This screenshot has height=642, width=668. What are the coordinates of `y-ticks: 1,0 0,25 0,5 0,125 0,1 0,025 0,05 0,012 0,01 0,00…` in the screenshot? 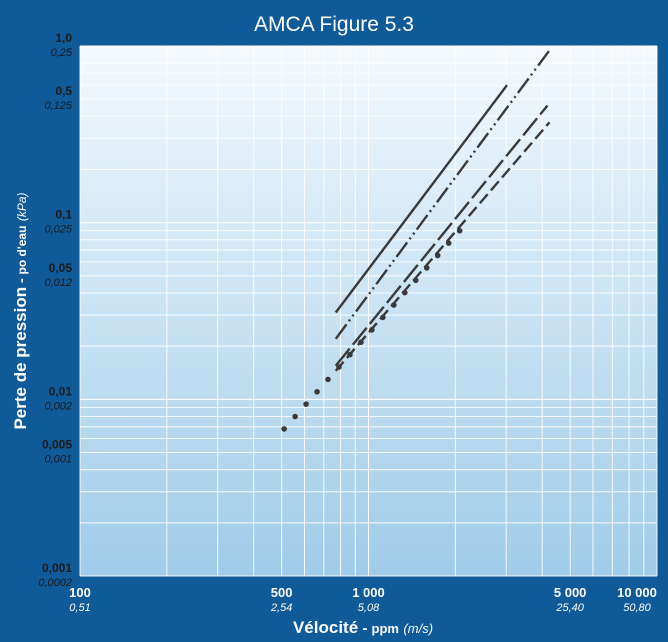 It's located at (55, 310).